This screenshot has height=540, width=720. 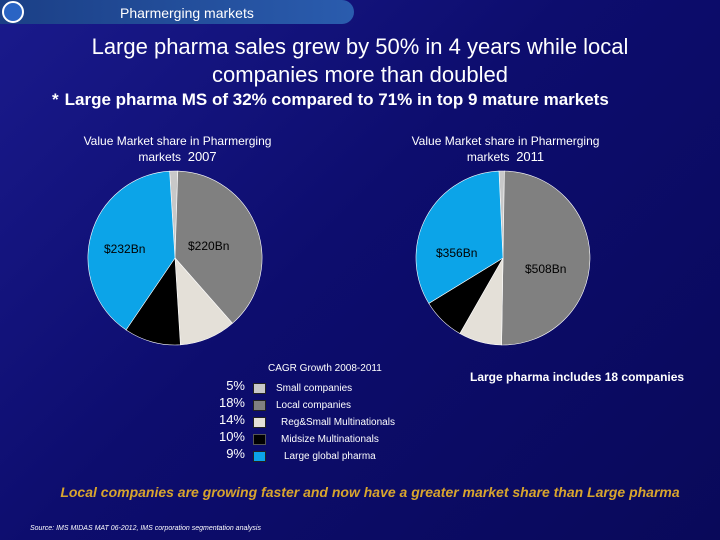 I want to click on legend-label: Small companies, so click(x=314, y=388).